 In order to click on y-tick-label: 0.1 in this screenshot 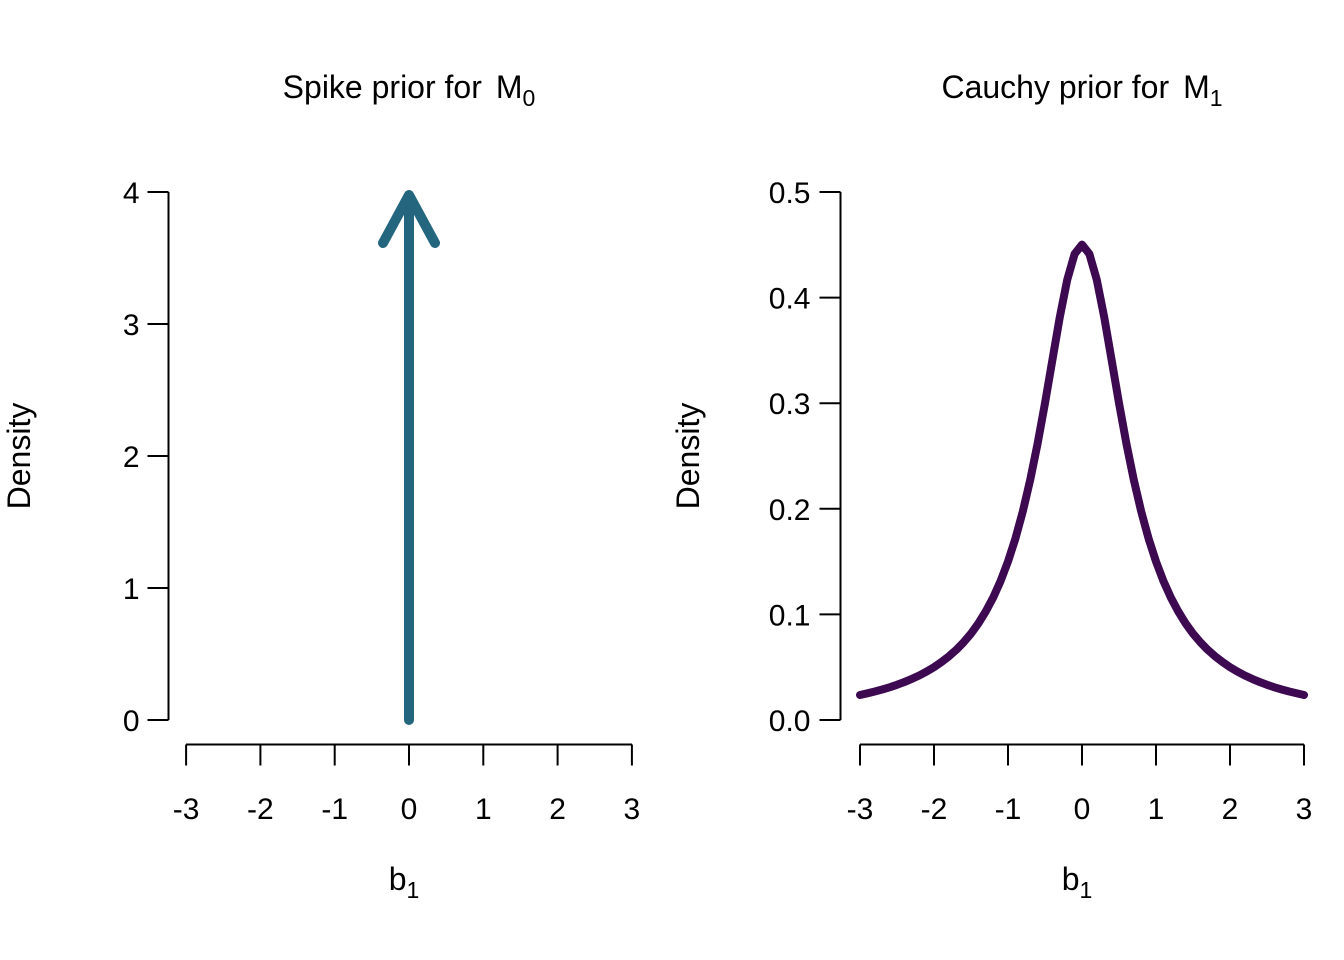, I will do `click(790, 615)`.